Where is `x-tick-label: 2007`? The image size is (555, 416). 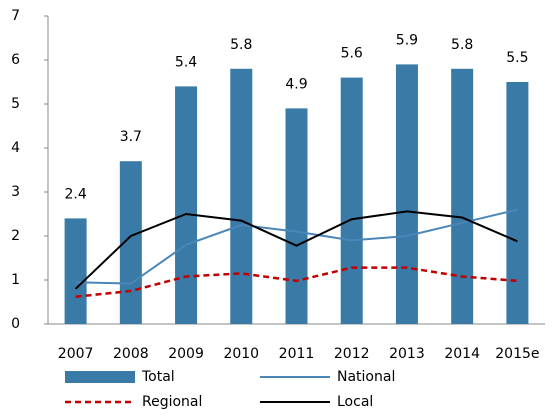 x-tick-label: 2007 is located at coordinates (76, 354).